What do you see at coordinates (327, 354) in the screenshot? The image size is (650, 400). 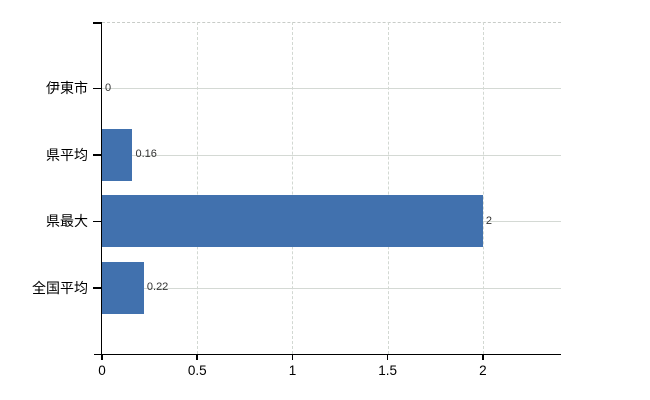 I see `x-axis-line` at bounding box center [327, 354].